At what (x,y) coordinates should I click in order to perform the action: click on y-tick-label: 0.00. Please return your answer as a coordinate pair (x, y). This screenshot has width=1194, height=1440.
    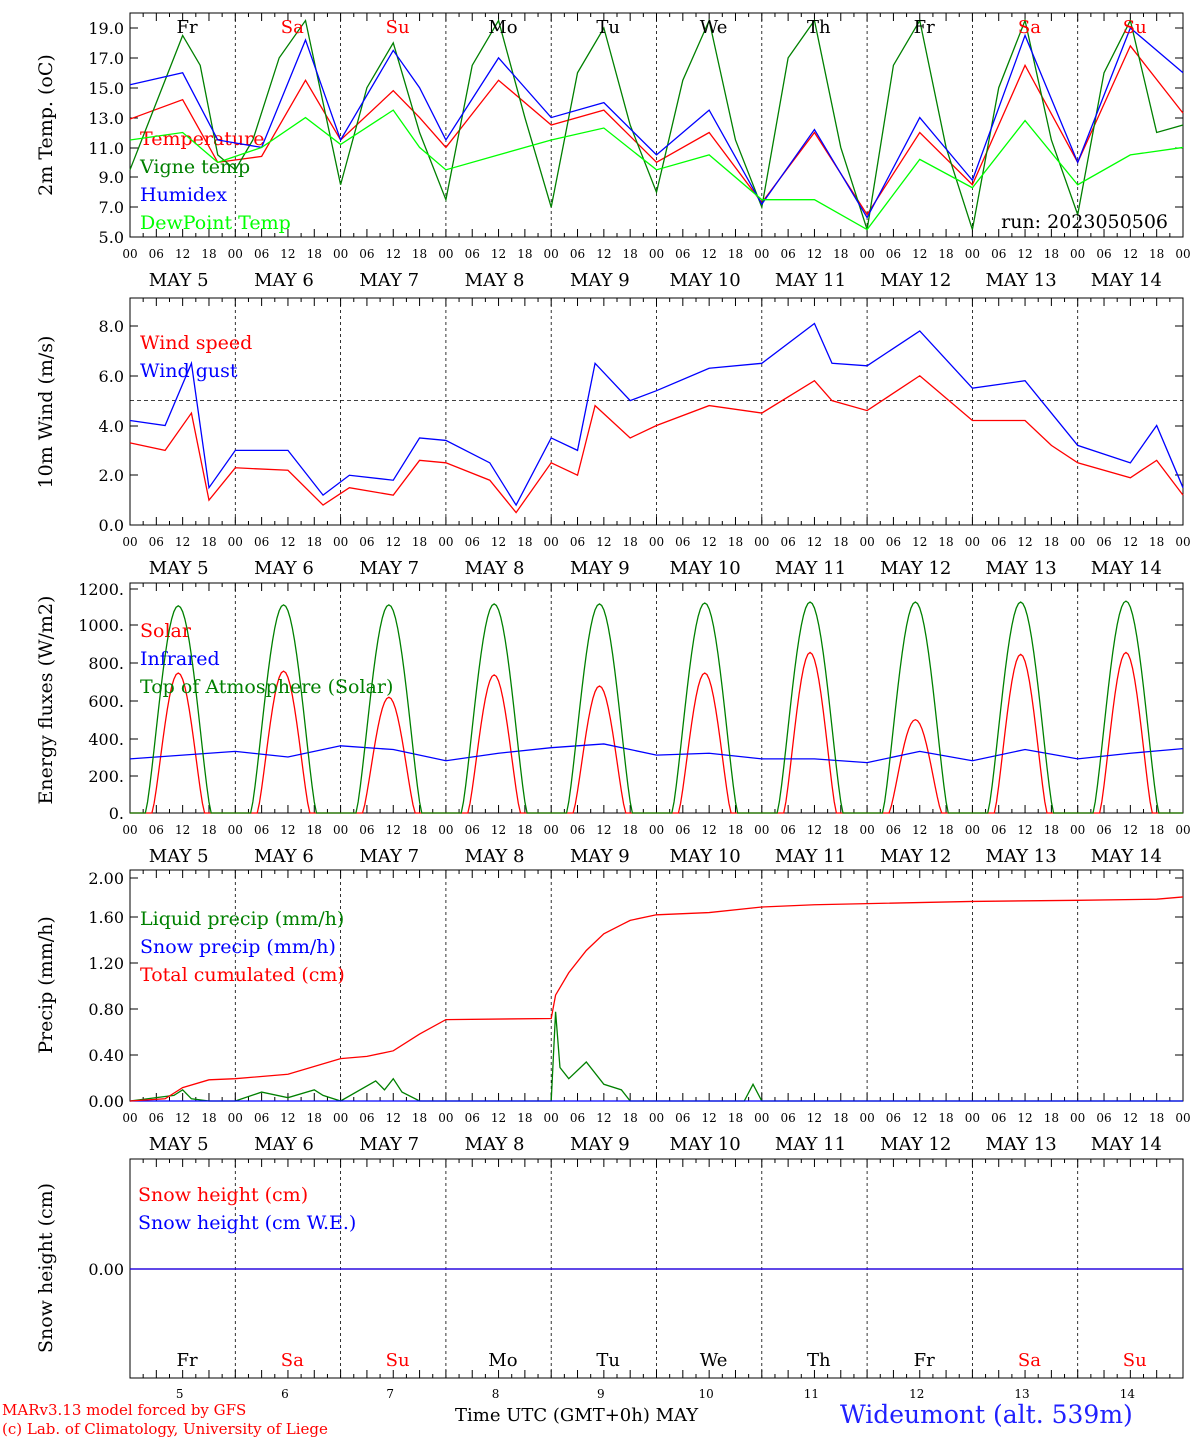
    Looking at the image, I should click on (106, 1269).